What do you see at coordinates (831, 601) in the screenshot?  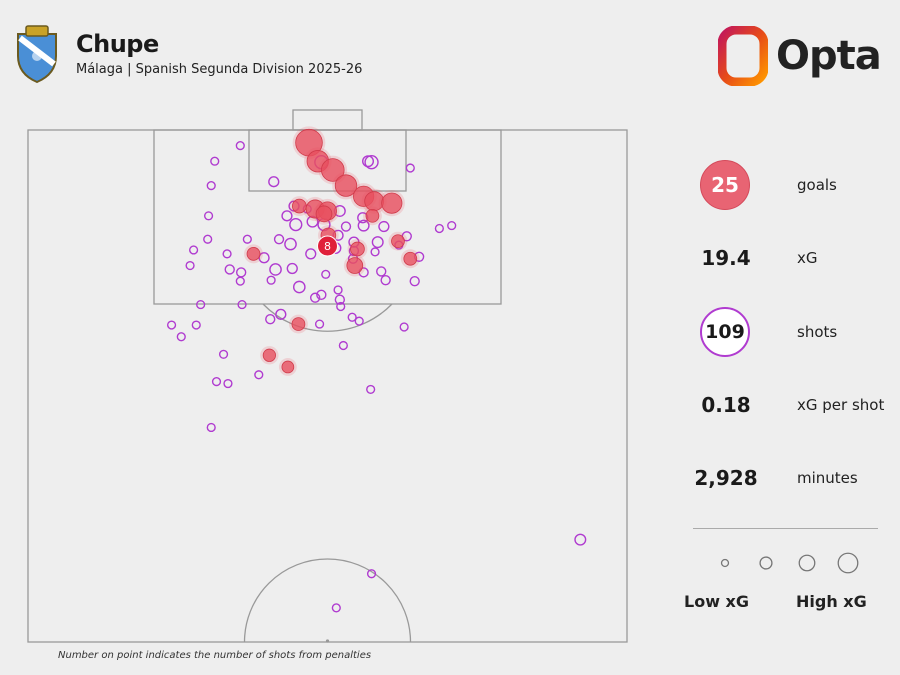 I see `legend-high-xg: High xG` at bounding box center [831, 601].